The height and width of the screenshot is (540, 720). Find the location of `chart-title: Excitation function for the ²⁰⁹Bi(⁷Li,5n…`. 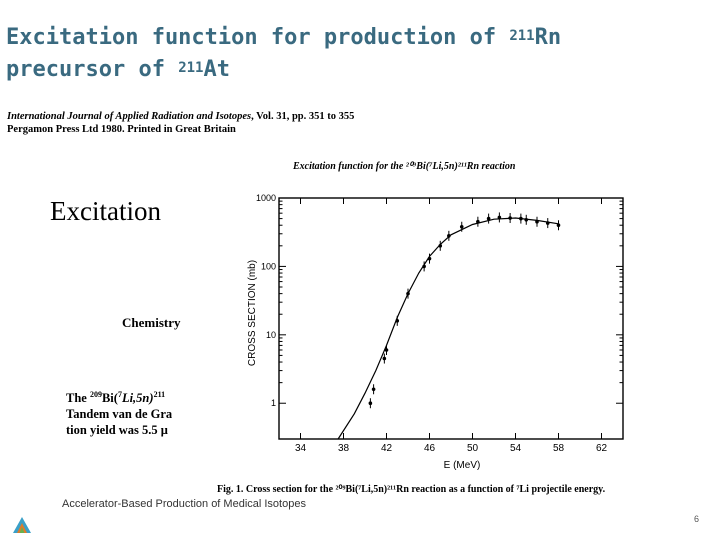

chart-title: Excitation function for the ²⁰⁹Bi(⁷Li,5n… is located at coordinates (404, 166).